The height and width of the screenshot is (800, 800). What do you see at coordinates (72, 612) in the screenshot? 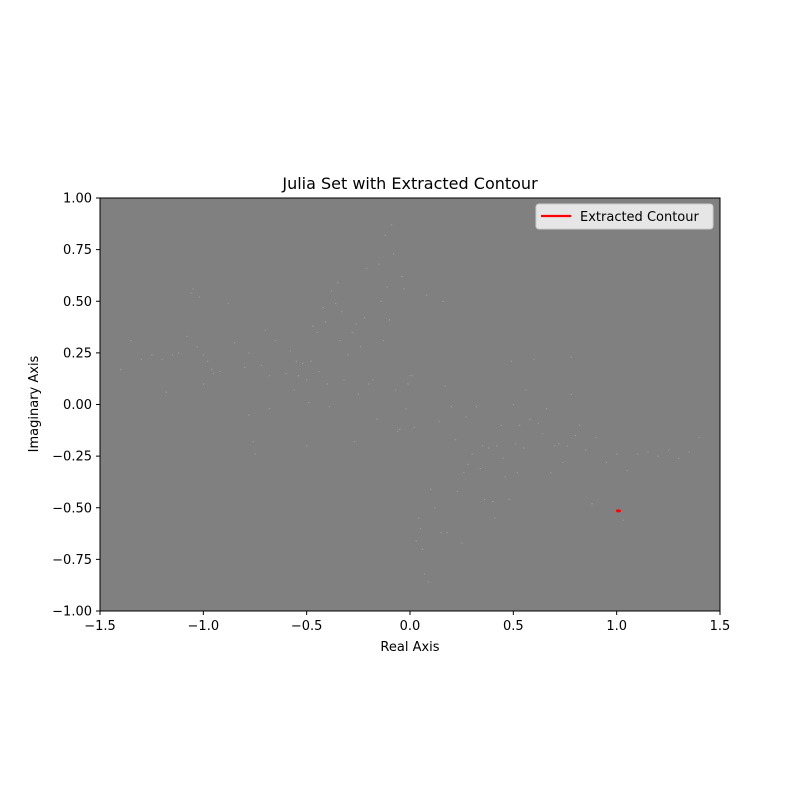
I see `y-tick-label: −1.00` at bounding box center [72, 612].